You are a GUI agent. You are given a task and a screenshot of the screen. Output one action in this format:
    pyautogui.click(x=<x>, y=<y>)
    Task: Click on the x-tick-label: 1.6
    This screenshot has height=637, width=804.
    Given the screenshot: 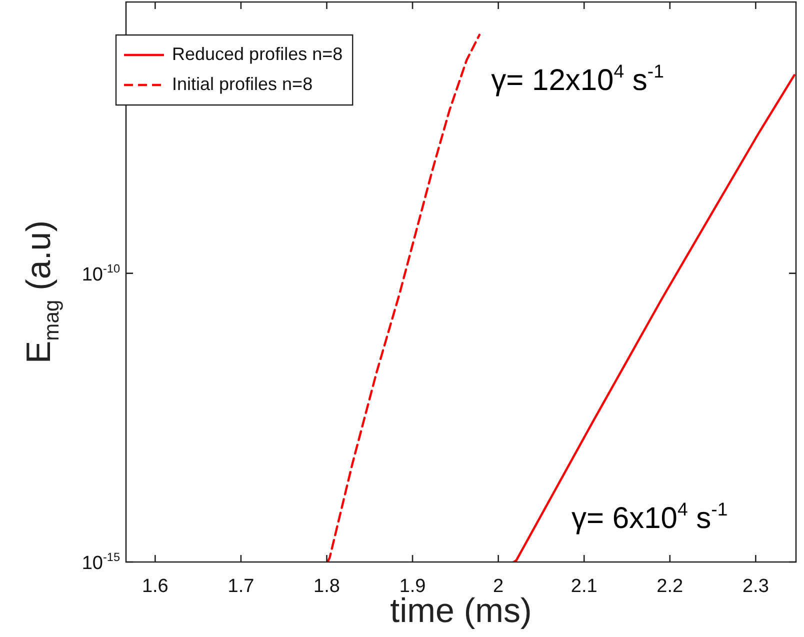 What is the action you would take?
    pyautogui.click(x=155, y=586)
    